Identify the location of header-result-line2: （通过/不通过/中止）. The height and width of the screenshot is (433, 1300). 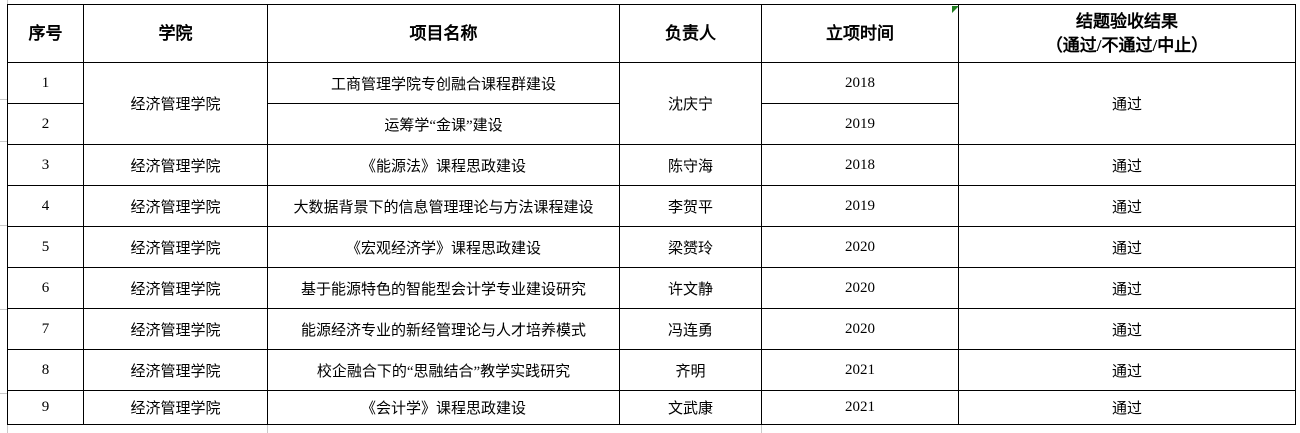
(1127, 45).